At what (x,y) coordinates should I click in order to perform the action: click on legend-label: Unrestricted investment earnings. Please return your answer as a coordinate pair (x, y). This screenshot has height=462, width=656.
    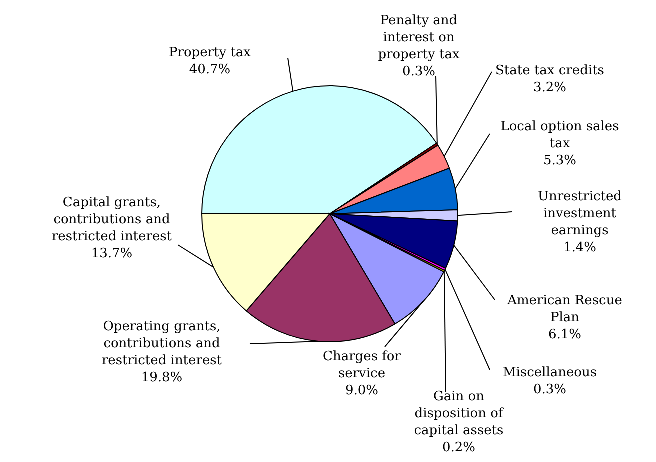
    Looking at the image, I should click on (580, 213).